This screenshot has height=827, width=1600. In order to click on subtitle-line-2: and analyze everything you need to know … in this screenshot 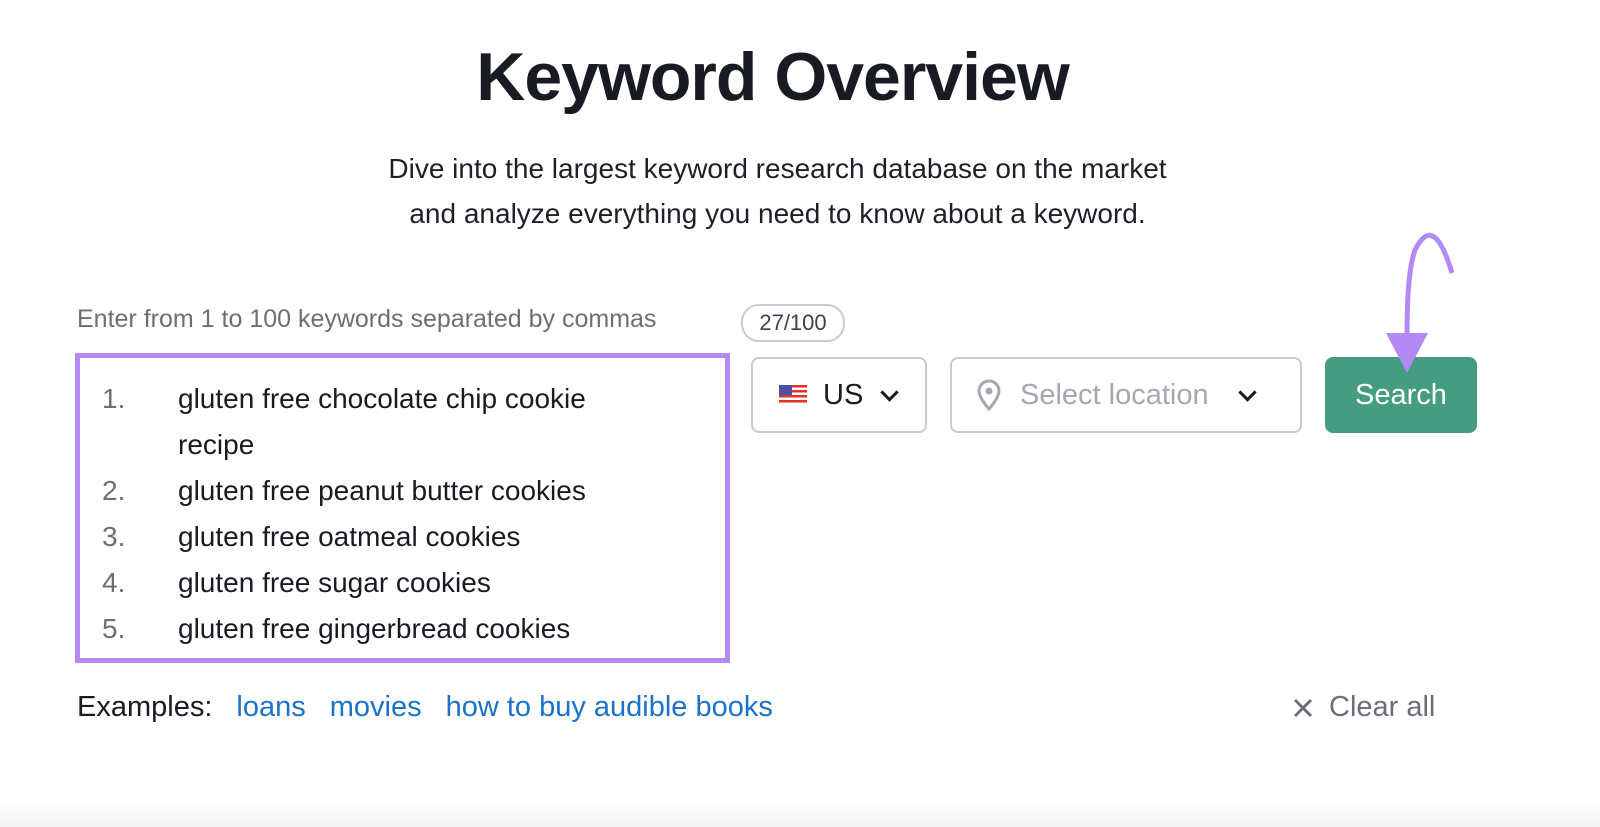, I will do `click(777, 213)`.